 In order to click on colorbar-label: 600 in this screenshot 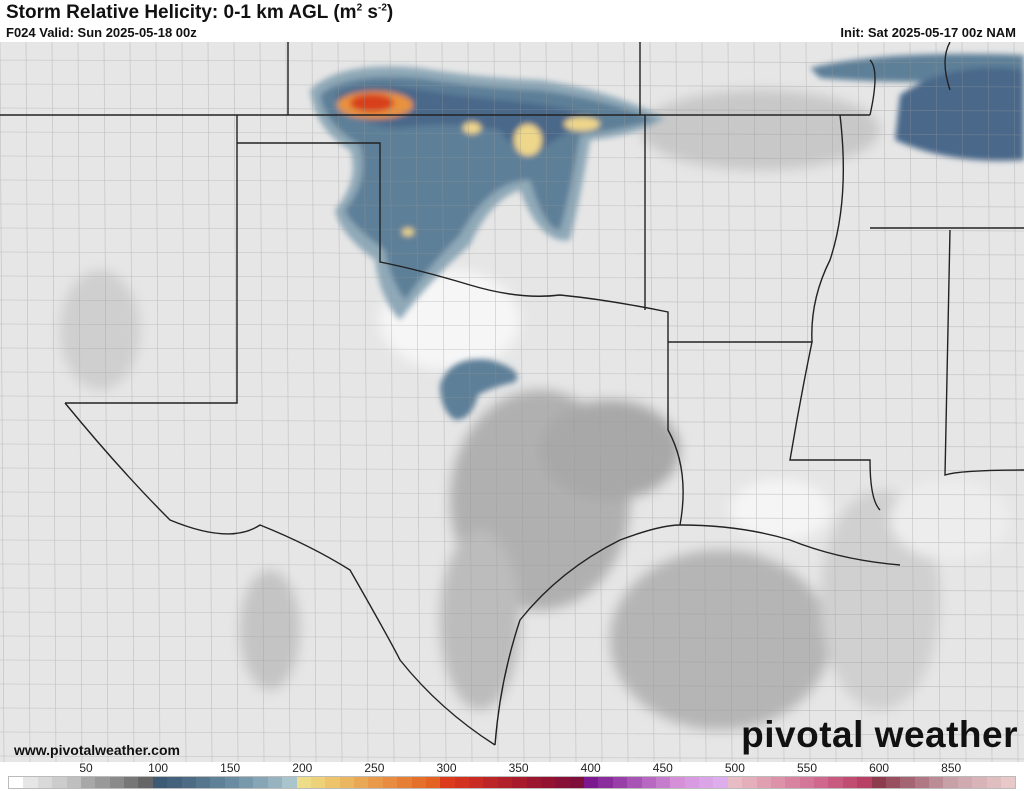, I will do `click(879, 768)`.